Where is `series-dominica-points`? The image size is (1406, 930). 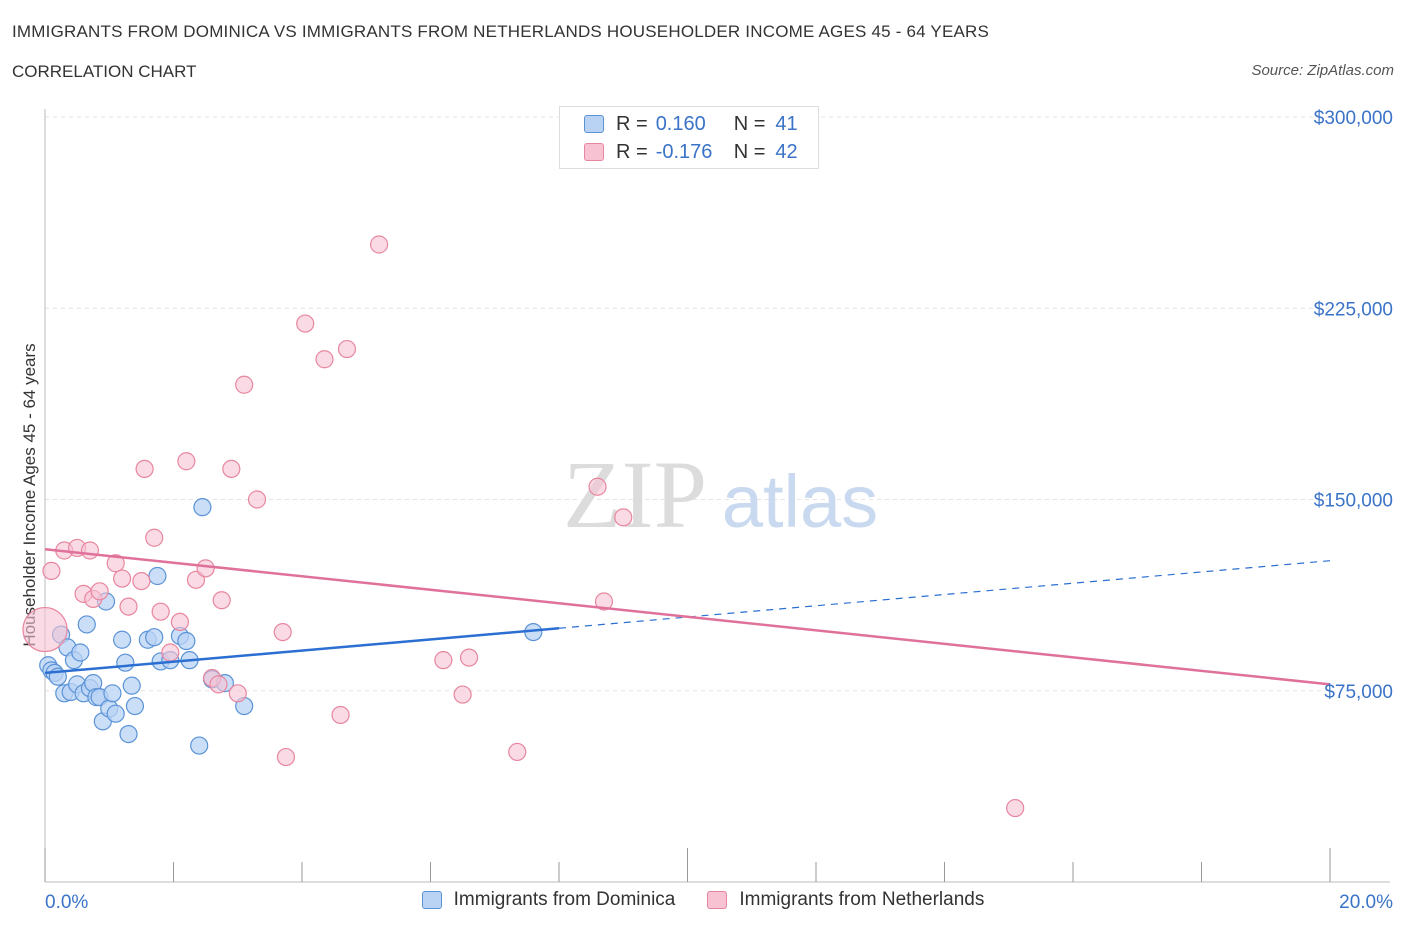
series-dominica-points is located at coordinates (291, 626).